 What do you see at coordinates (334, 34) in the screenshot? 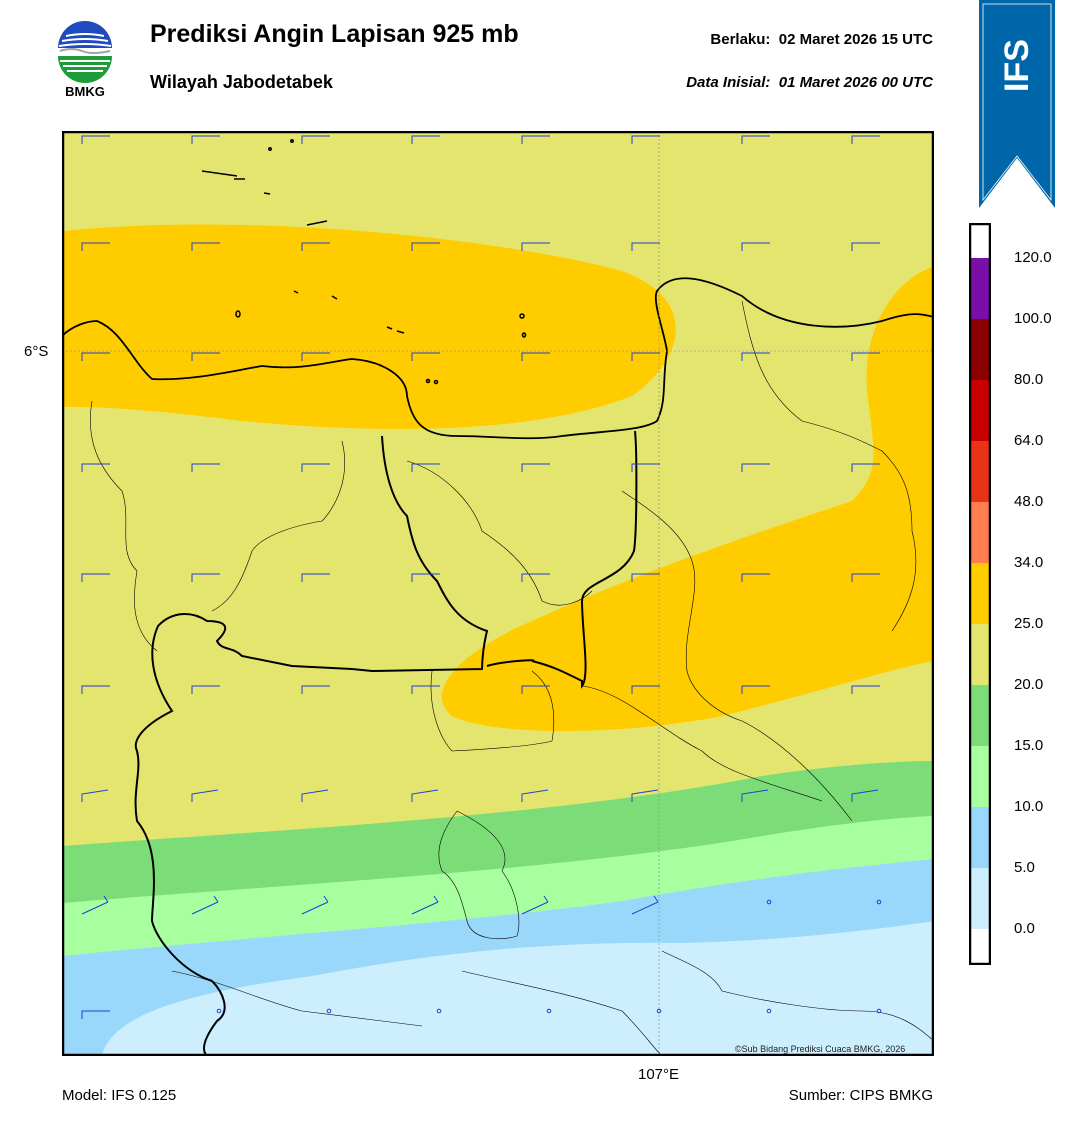
I see `map-title: Prediksi Angin Lapisan 925 mb` at bounding box center [334, 34].